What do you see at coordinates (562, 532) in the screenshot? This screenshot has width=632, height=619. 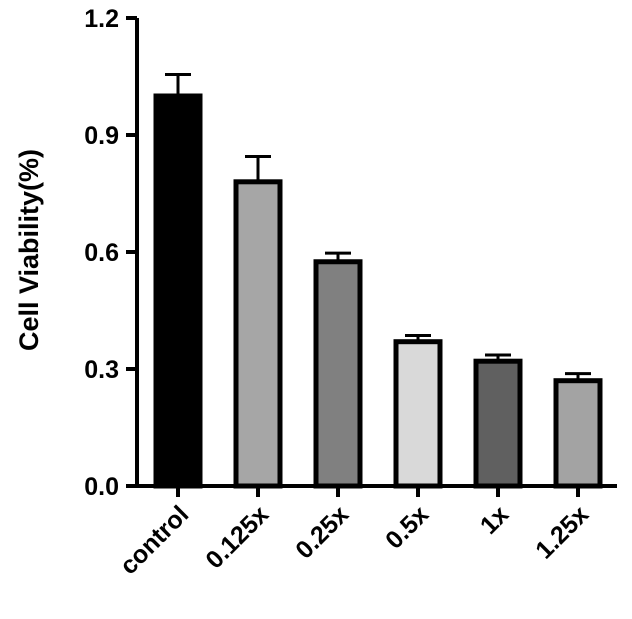 I see `x-tick-label: 1.25x` at bounding box center [562, 532].